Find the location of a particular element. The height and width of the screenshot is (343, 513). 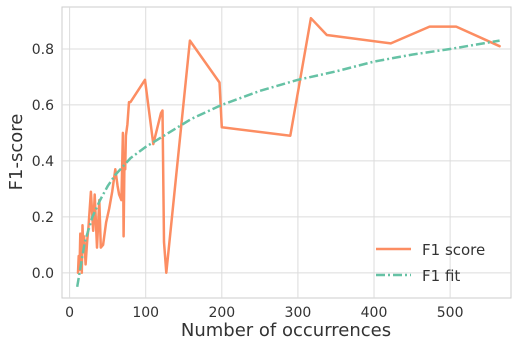

x-tick-label: 500 is located at coordinates (450, 313).